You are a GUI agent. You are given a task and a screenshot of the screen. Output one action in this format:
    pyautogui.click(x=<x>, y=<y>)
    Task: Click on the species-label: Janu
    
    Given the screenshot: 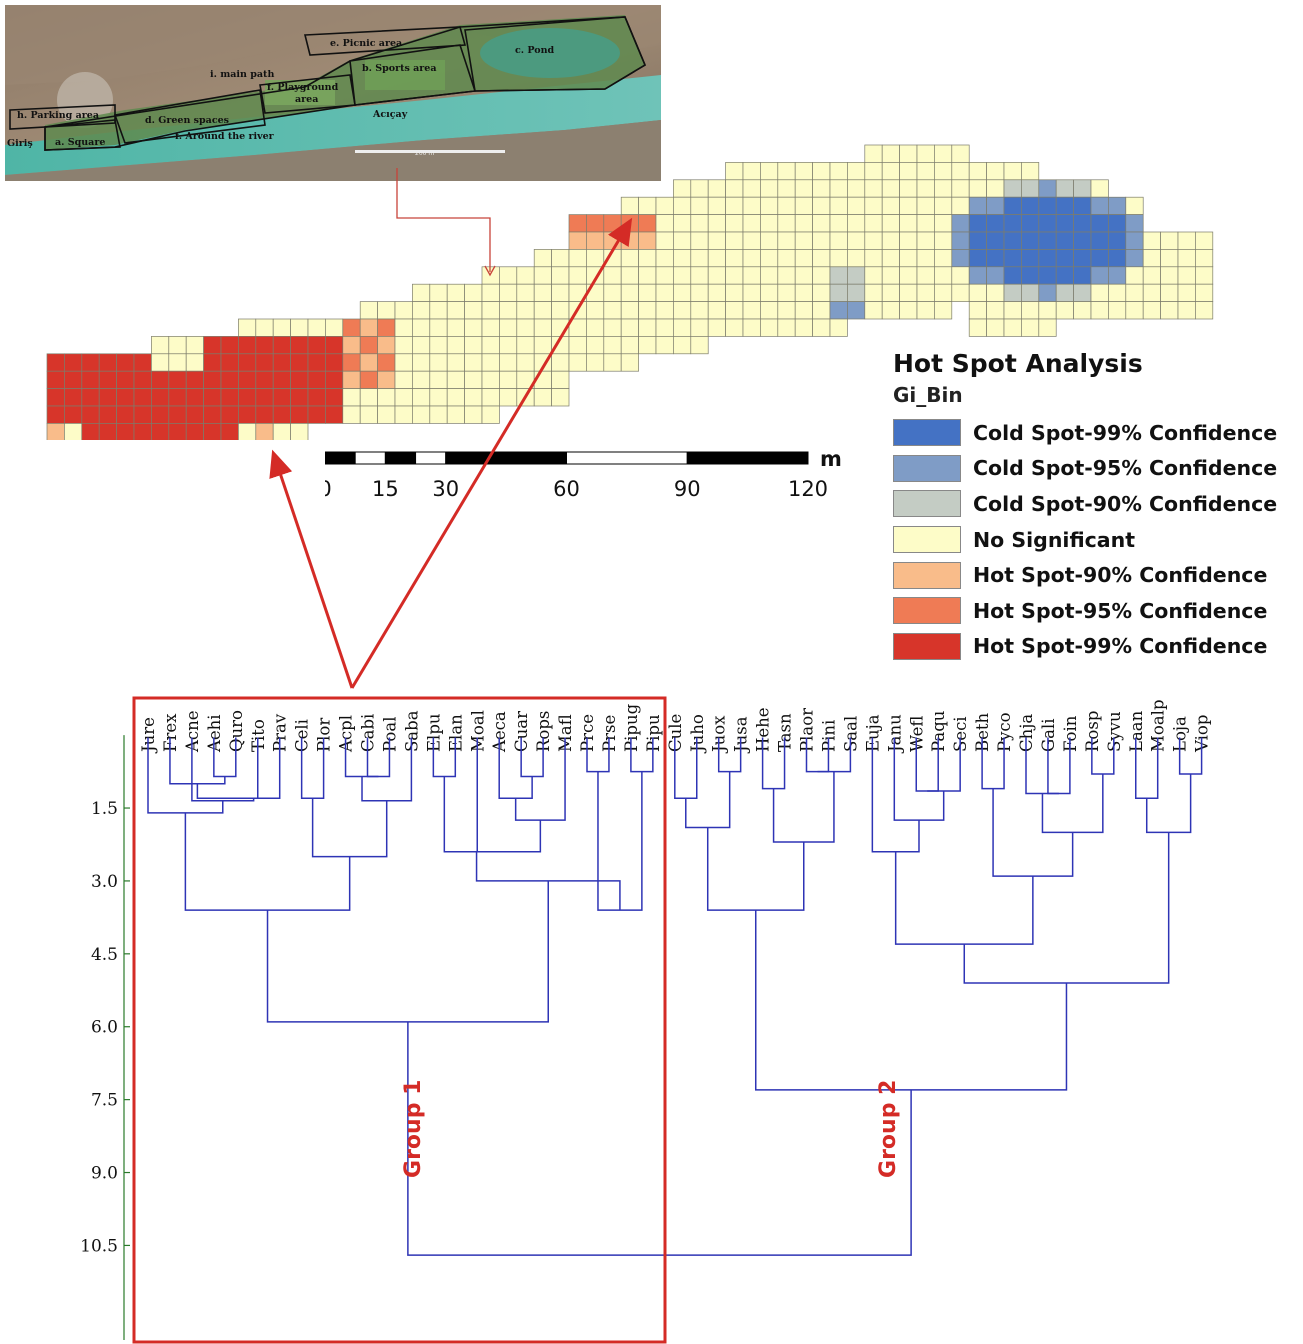 What is the action you would take?
    pyautogui.click(x=894, y=734)
    